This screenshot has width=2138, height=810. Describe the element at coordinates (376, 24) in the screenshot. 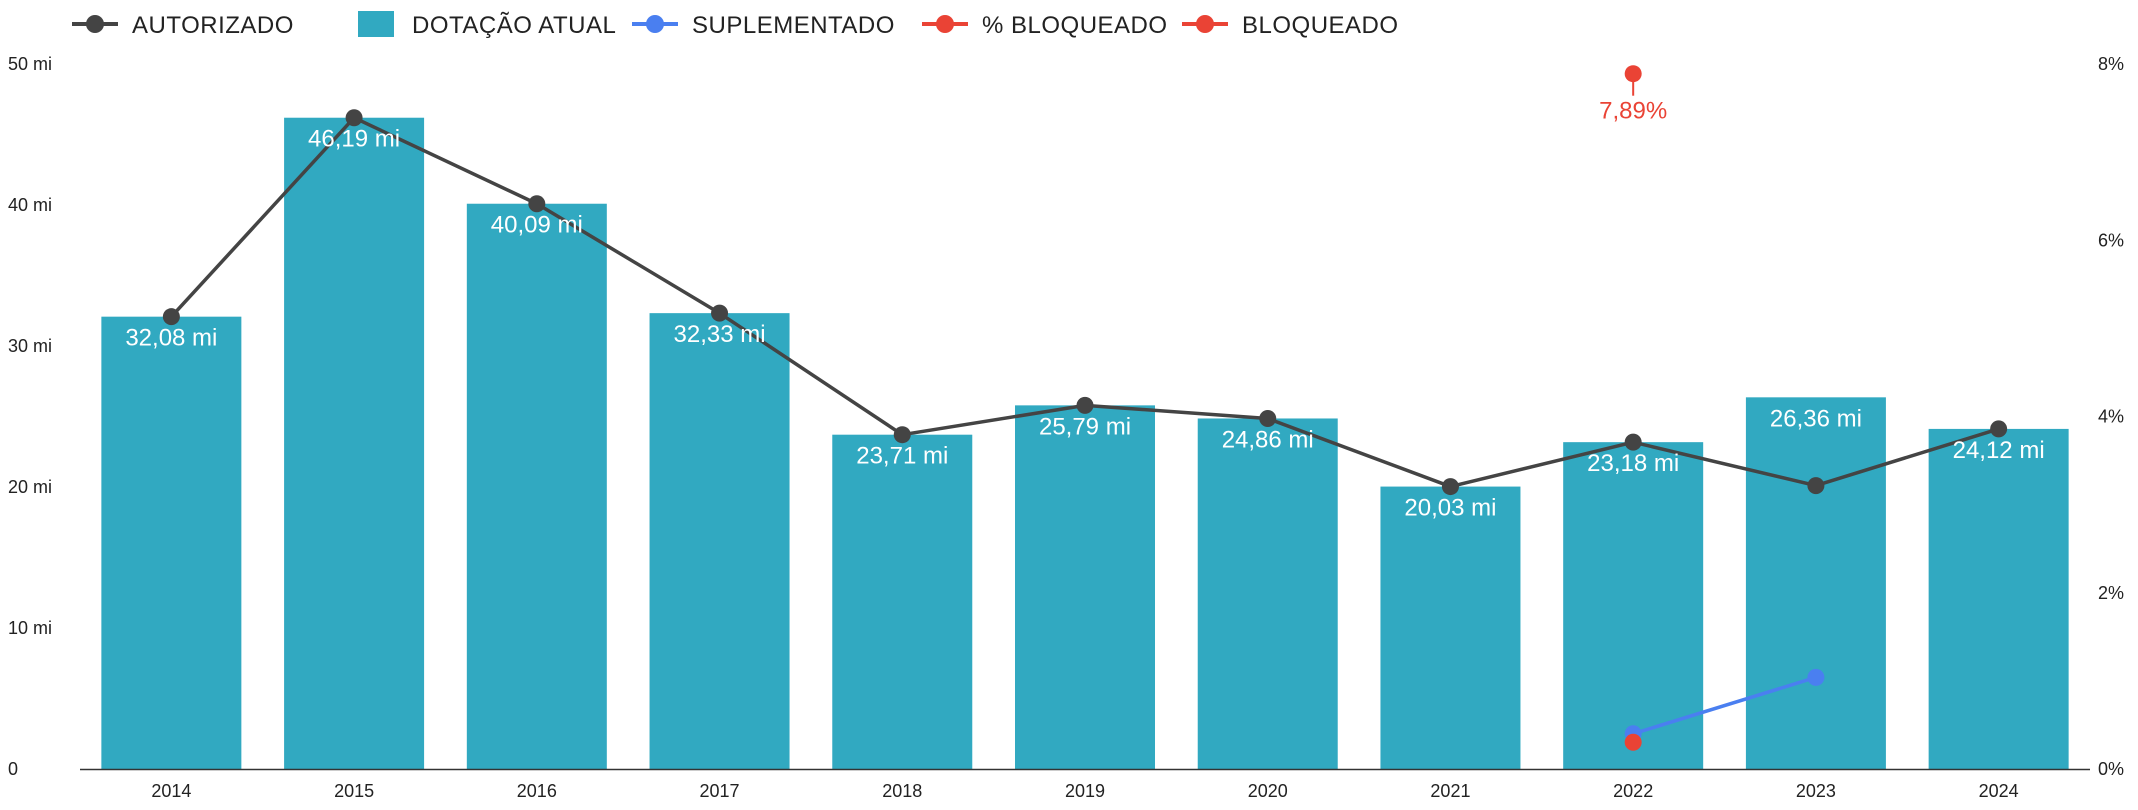

I see `legend-swatch-bar` at that location.